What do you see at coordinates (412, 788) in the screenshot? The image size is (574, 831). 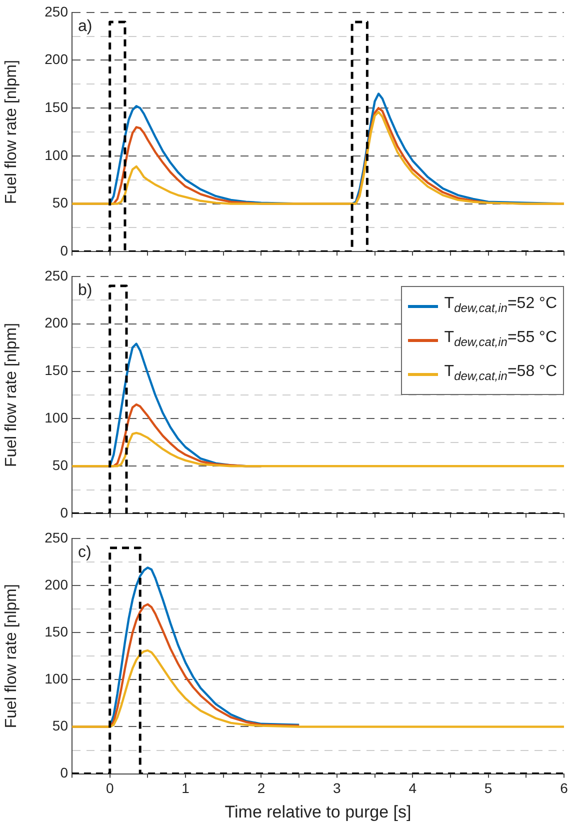 I see `x-tick-label: 4` at bounding box center [412, 788].